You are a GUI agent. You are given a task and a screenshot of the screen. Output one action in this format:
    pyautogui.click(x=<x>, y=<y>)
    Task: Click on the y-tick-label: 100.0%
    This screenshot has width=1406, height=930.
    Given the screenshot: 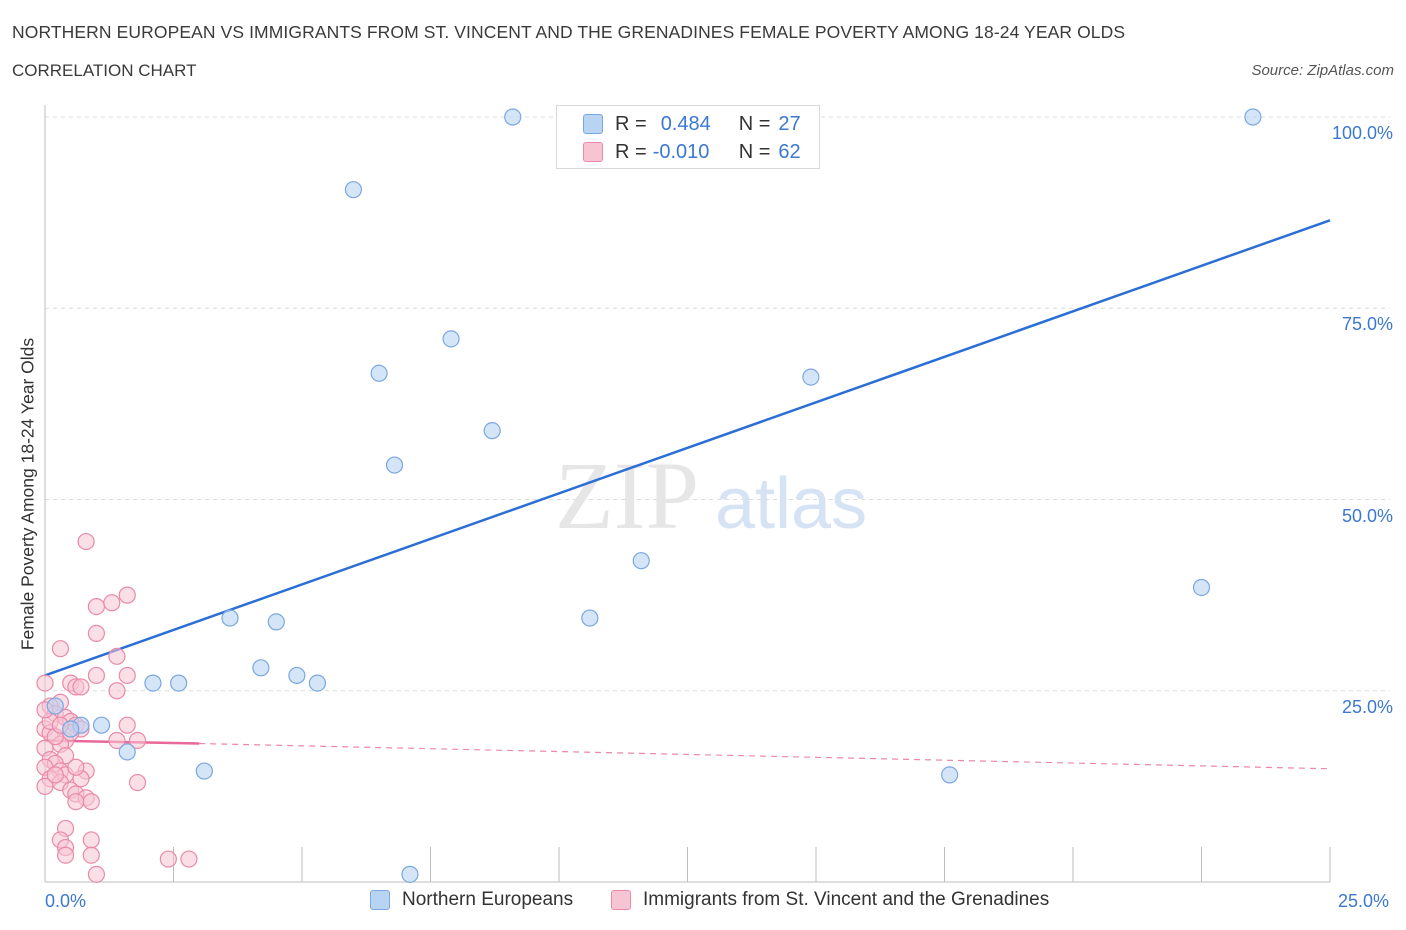 What is the action you would take?
    pyautogui.click(x=1362, y=133)
    